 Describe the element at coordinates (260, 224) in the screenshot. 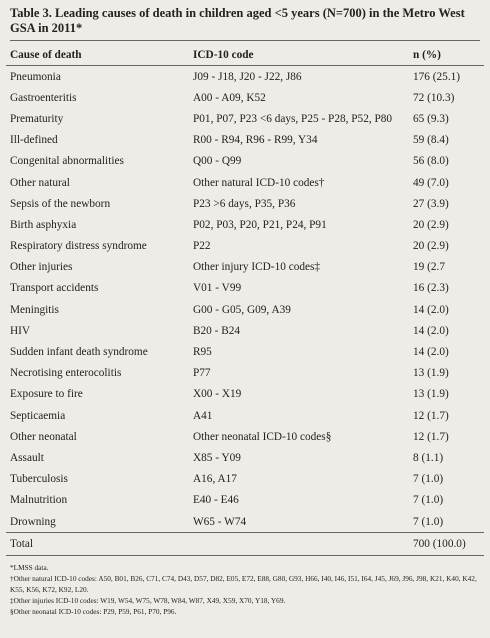

I see `table-cell: P02, P03, P20, P21, P24, P91` at that location.